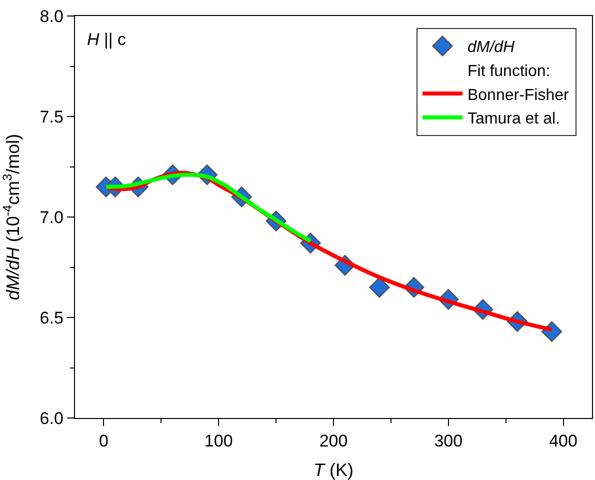  I want to click on x-tick-label: 400, so click(563, 441).